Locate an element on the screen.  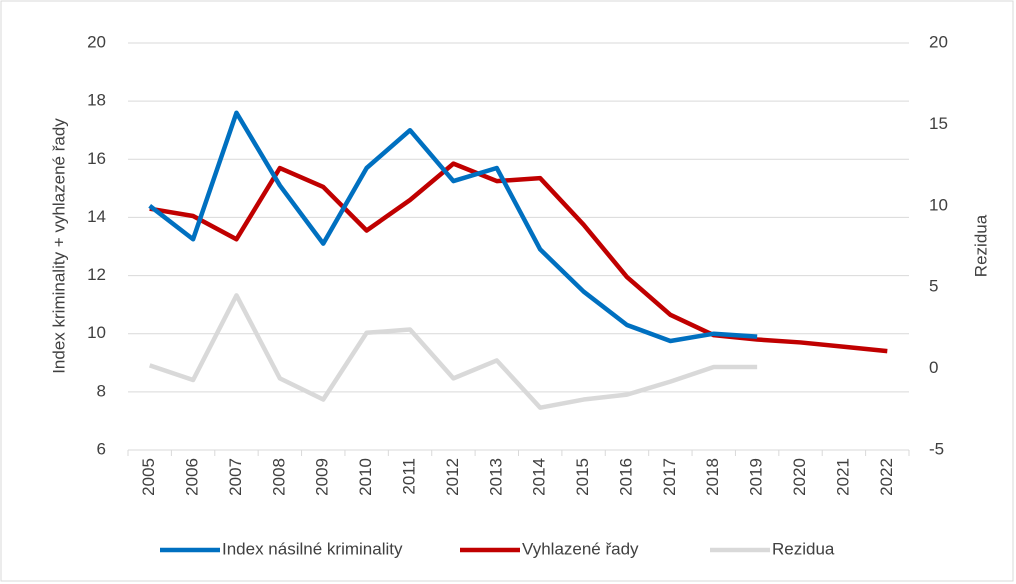
y2-tick-label: 15 is located at coordinates (938, 123).